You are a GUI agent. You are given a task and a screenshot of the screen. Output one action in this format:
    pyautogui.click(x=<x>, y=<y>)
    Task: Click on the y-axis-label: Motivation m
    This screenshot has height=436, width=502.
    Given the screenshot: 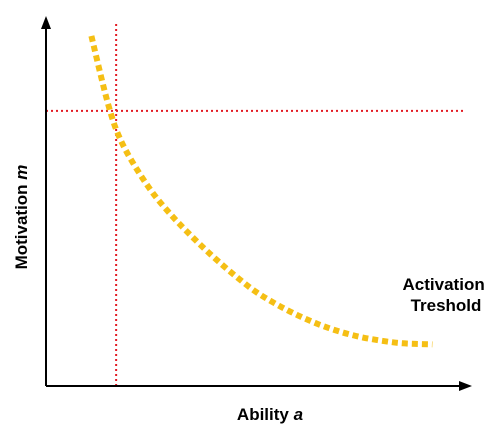 What is the action you would take?
    pyautogui.click(x=21, y=217)
    